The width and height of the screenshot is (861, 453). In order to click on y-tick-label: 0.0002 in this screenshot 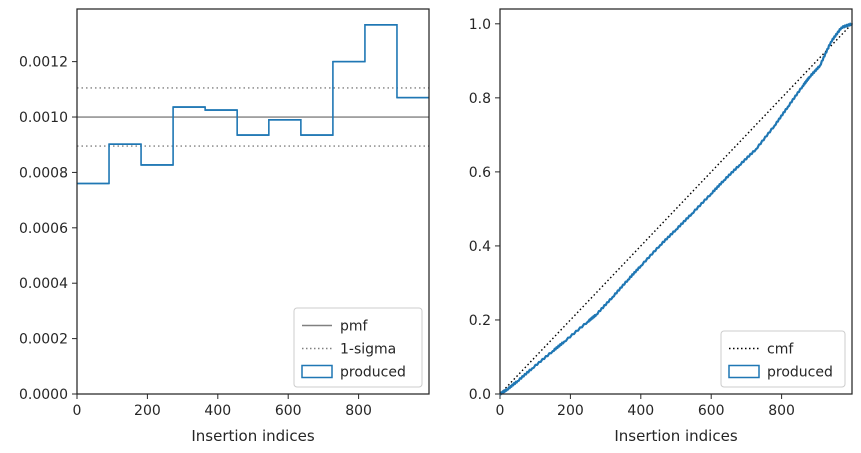, I will do `click(43, 340)`.